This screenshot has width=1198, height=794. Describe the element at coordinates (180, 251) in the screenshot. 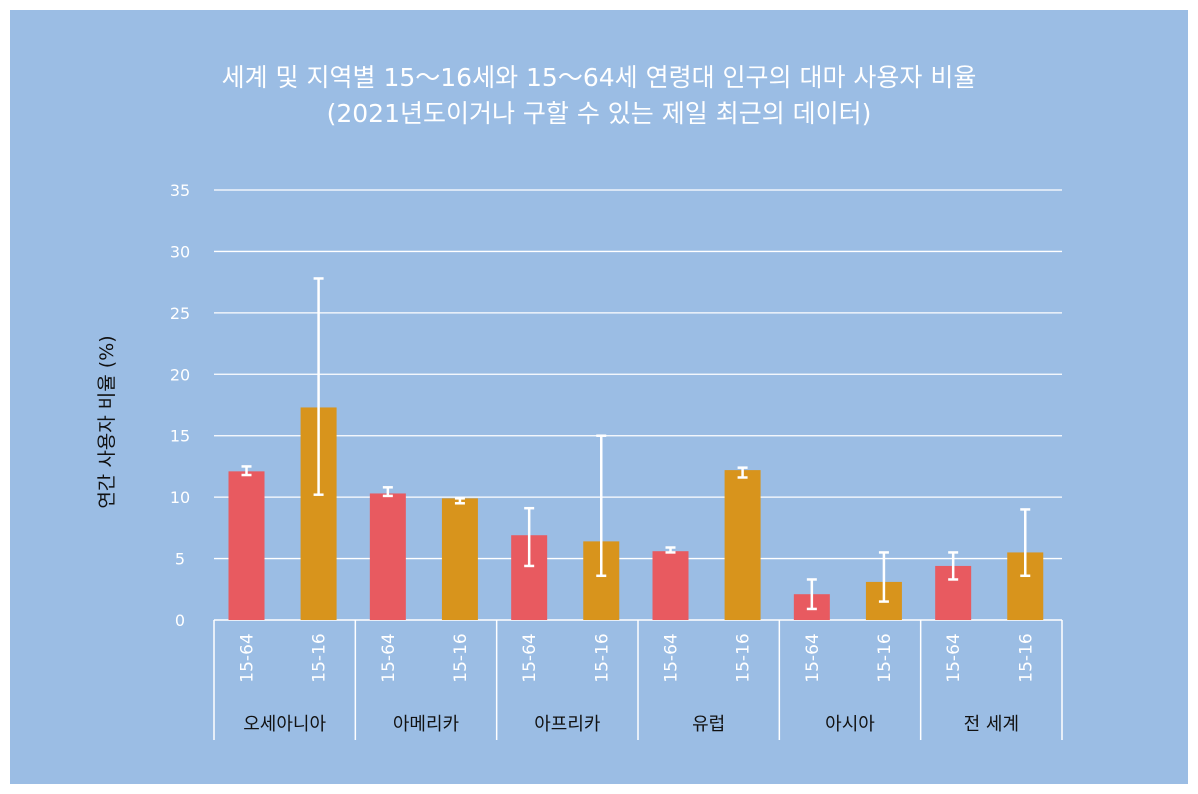

I see `y-tick-label: 30` at that location.